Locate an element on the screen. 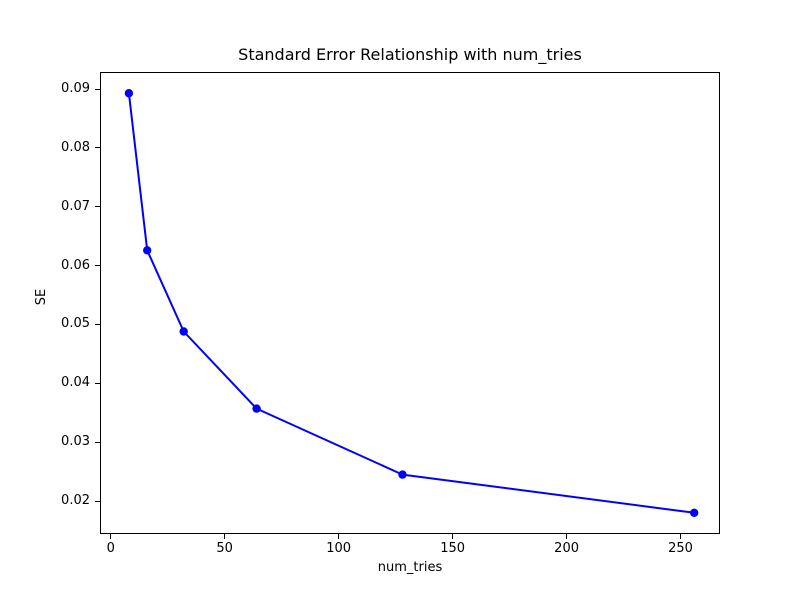 Image resolution: width=800 pixels, height=600 pixels. y-tick-label: 0.07 is located at coordinates (75, 206).